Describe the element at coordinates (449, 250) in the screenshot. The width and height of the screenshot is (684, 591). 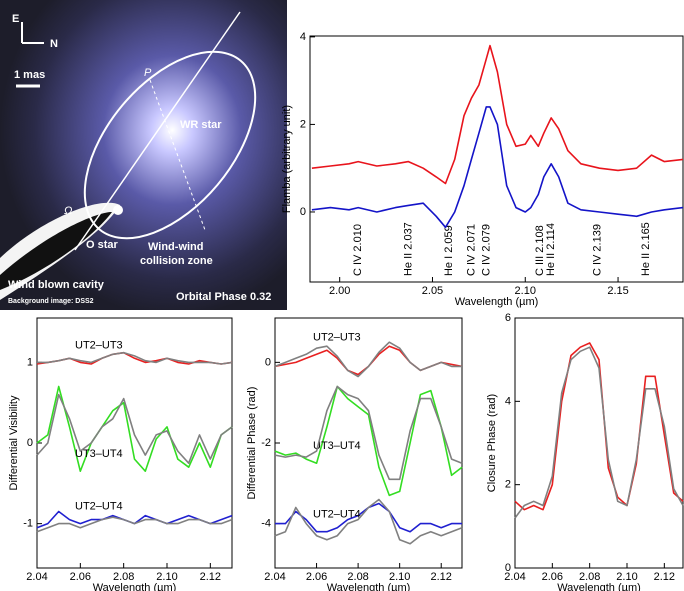
I see `line-id: He I 2.059` at that location.